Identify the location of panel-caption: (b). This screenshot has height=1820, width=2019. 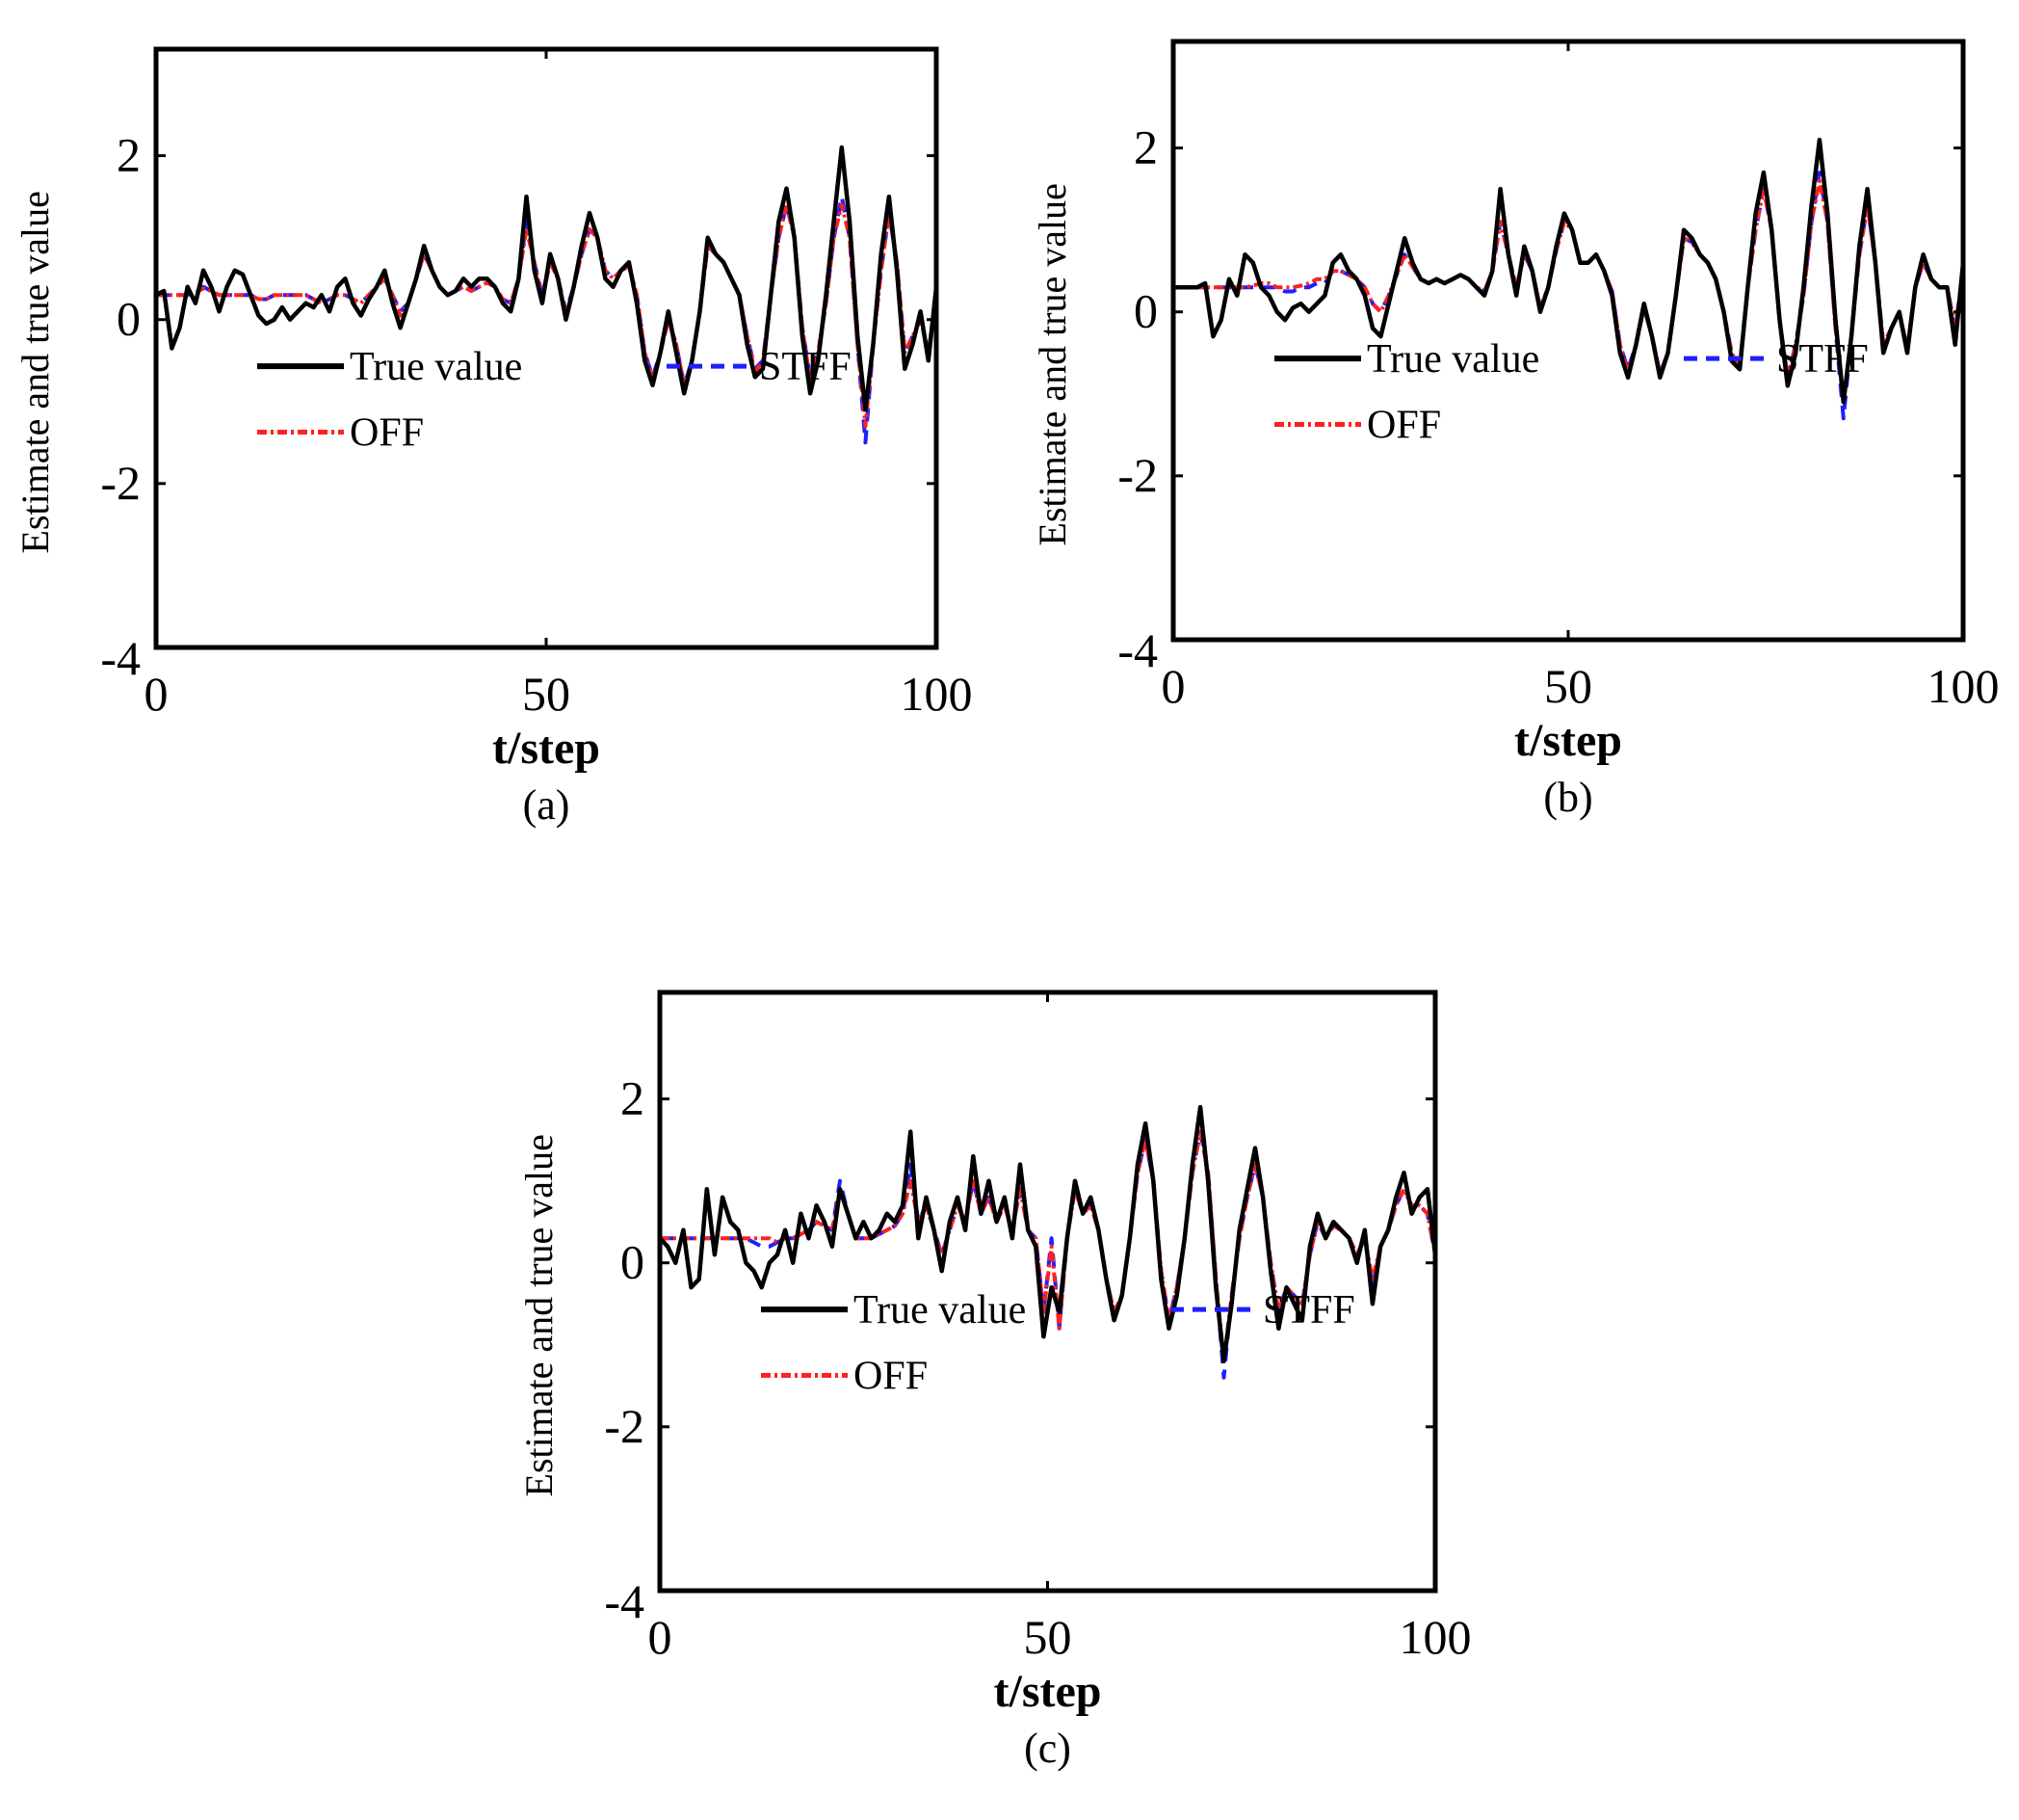
(1567, 798).